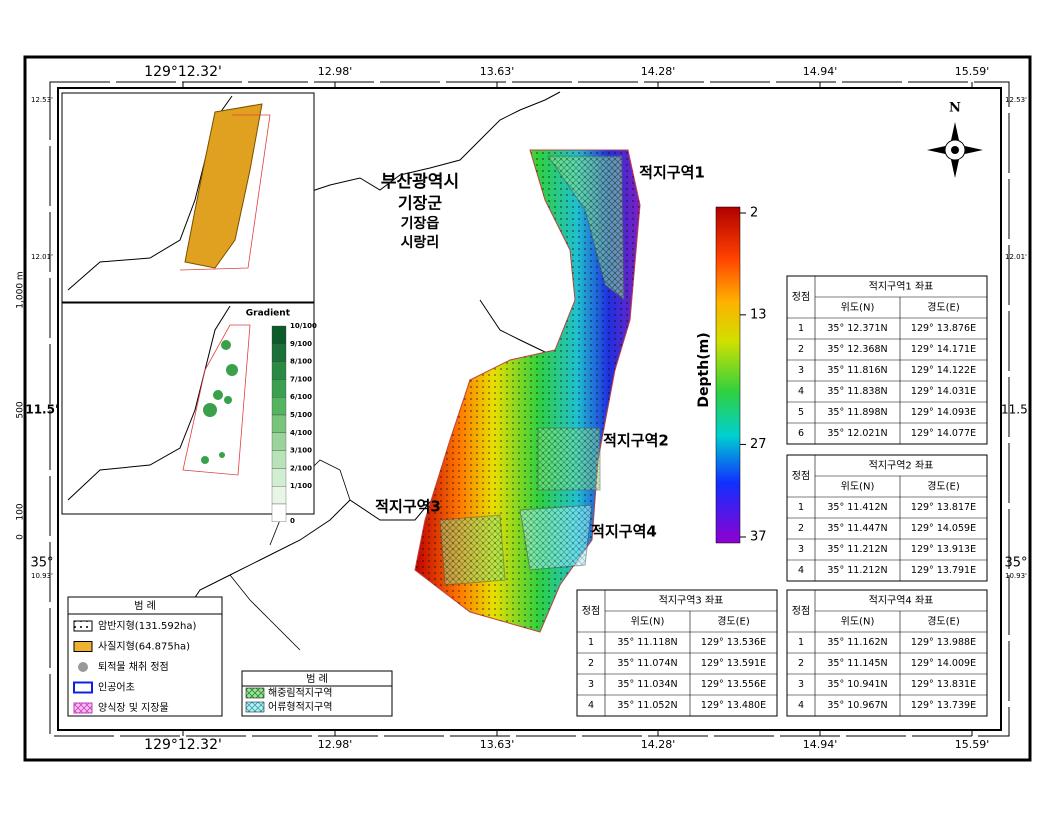 Image resolution: width=1056 pixels, height=816 pixels. What do you see at coordinates (943, 433) in the screenshot?
I see `table-cell: 129° 14.077E` at bounding box center [943, 433].